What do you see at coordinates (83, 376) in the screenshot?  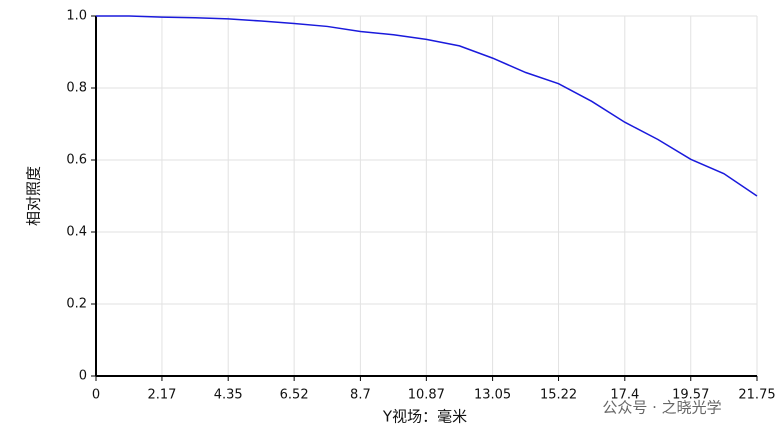 I see `y-tick-label: 0` at bounding box center [83, 376].